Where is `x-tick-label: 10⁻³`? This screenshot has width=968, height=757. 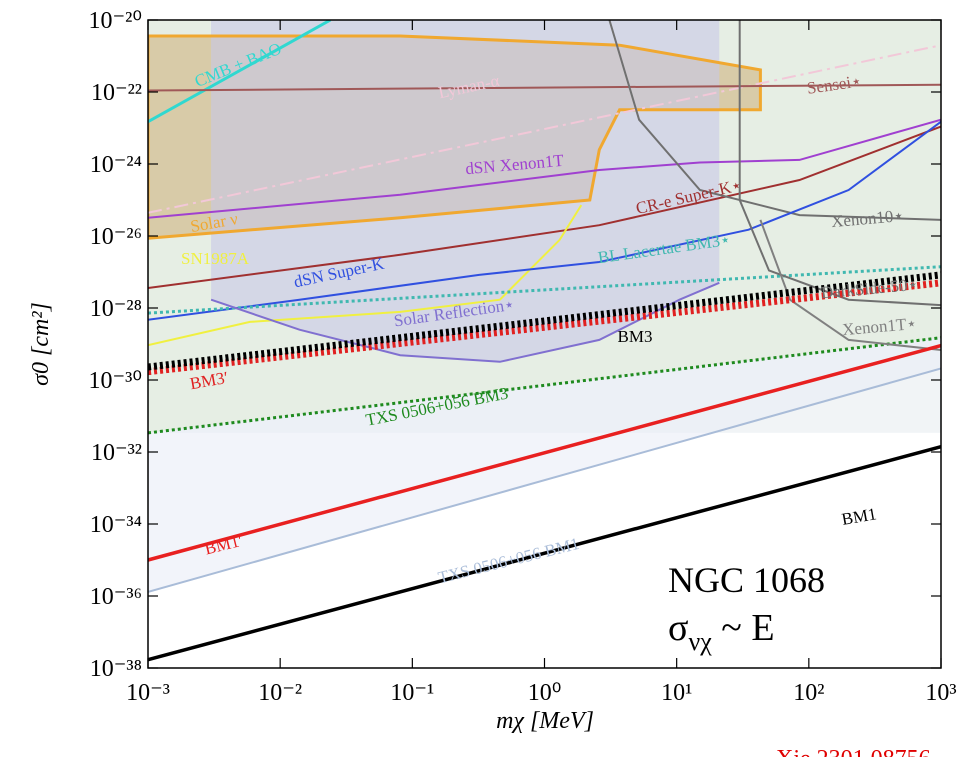
x-tick-label: 10⁻³ is located at coordinates (148, 693).